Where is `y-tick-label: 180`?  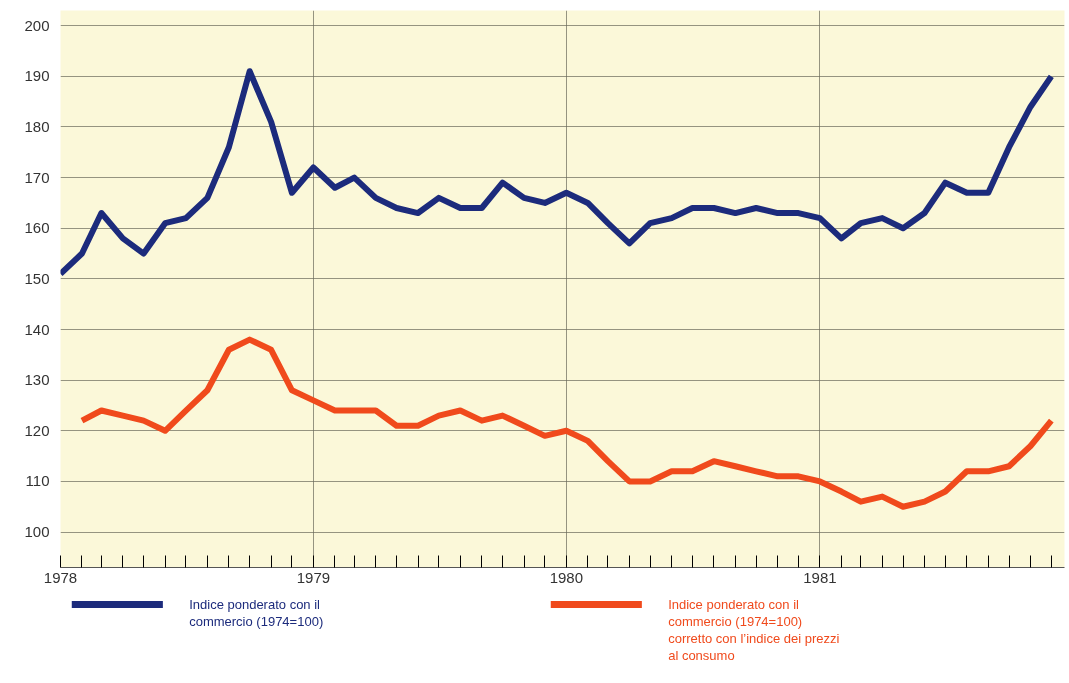 y-tick-label: 180 is located at coordinates (37, 126).